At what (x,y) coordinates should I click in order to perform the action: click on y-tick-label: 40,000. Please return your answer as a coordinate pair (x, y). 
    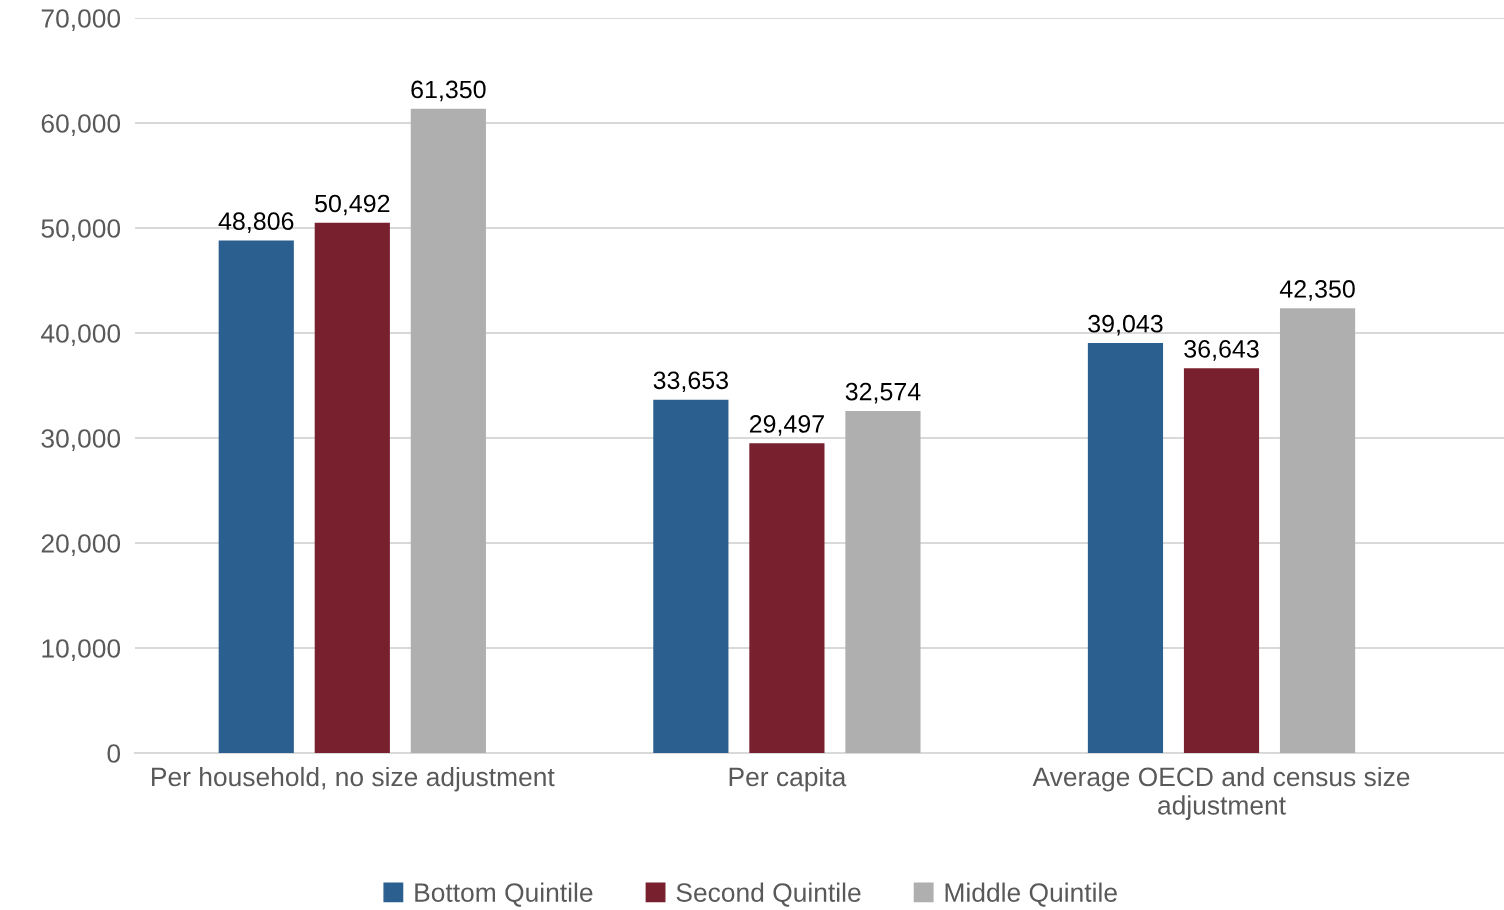
    Looking at the image, I should click on (81, 335).